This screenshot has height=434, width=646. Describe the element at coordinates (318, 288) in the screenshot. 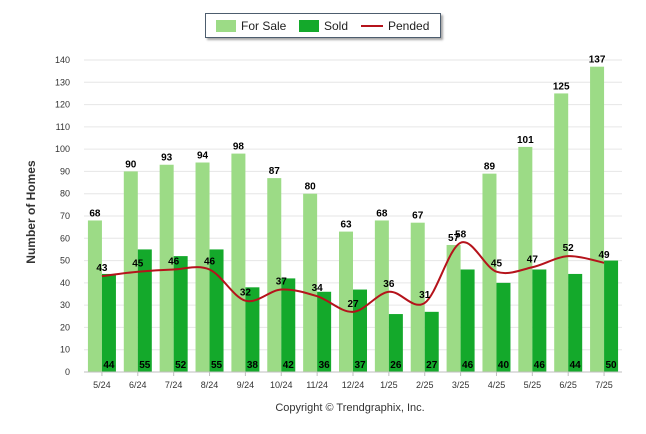

I see `label-pended: 34` at that location.